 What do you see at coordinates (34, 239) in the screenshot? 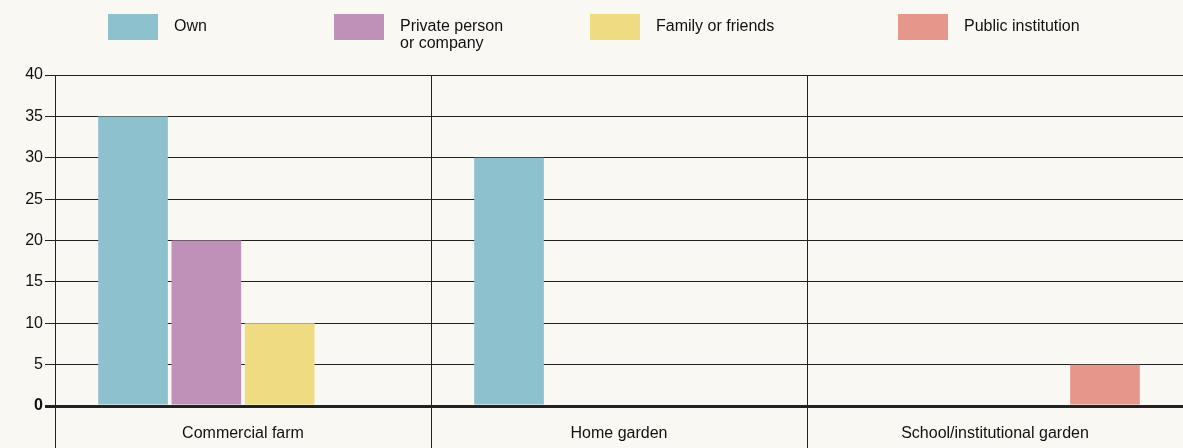
I see `y-tick-label: 20` at bounding box center [34, 239].